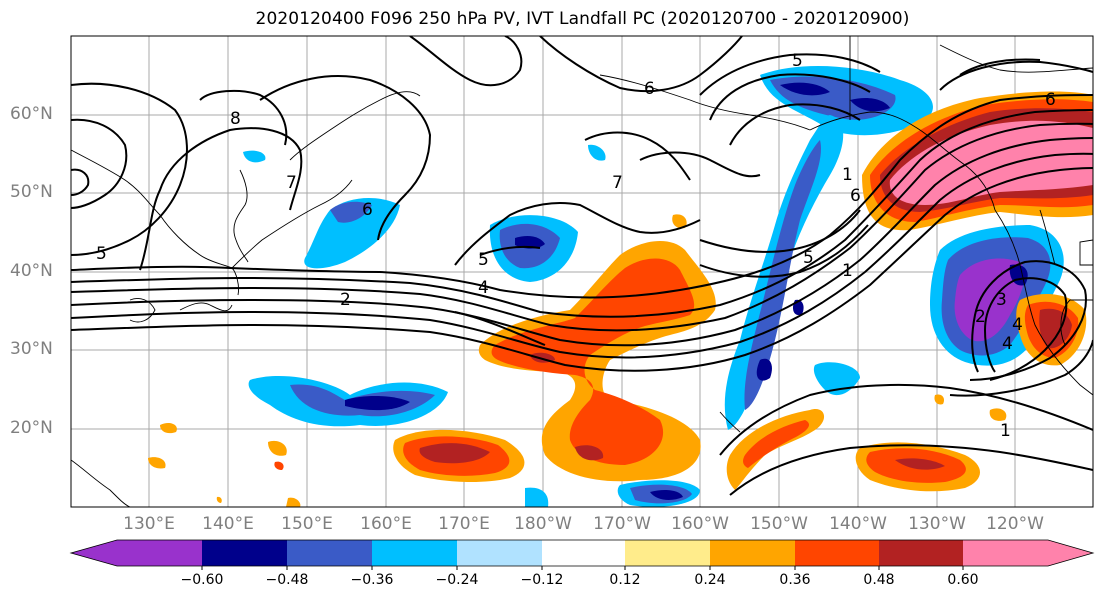 The height and width of the screenshot is (601, 1105). What do you see at coordinates (386, 524) in the screenshot?
I see `lon-label: 160°E` at bounding box center [386, 524].